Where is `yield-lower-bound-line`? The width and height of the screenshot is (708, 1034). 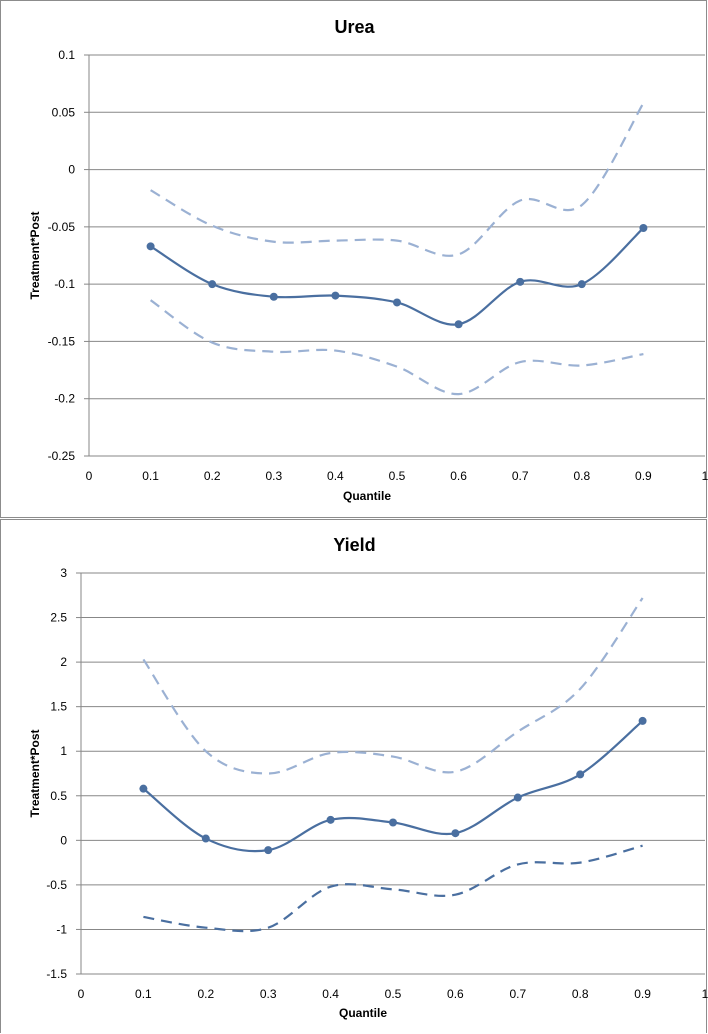 yield-lower-bound-line is located at coordinates (393, 888).